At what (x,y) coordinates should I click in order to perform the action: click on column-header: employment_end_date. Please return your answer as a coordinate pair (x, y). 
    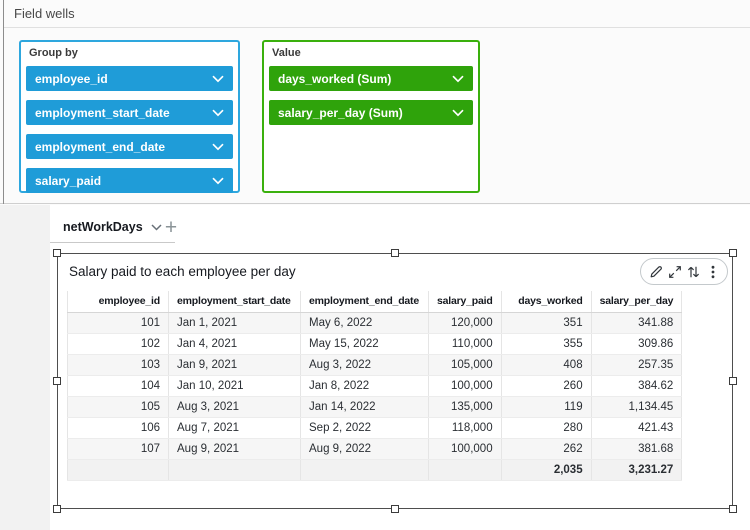
    Looking at the image, I should click on (364, 302).